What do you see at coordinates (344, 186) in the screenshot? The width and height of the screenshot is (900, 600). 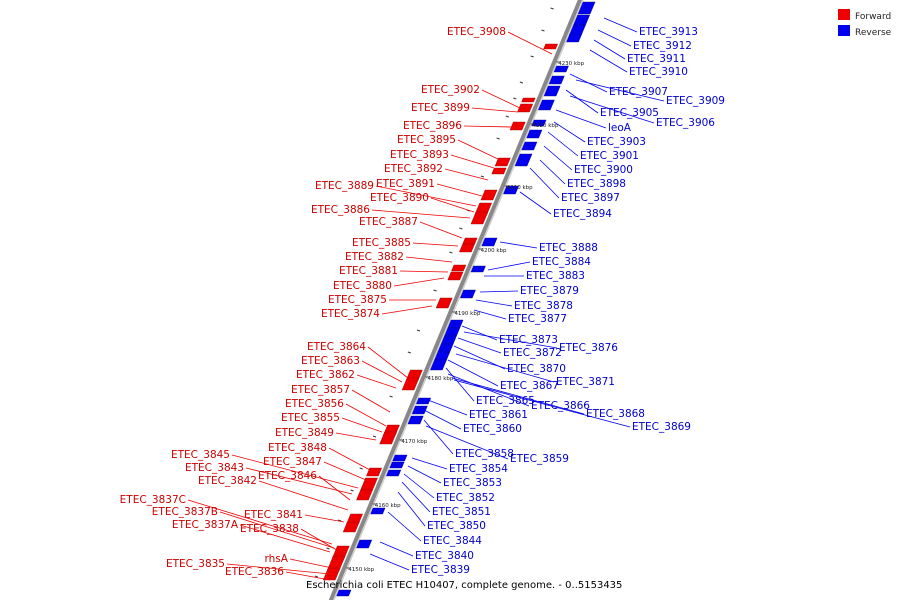 I see `forward-gene-label: ETEC_3889` at bounding box center [344, 186].